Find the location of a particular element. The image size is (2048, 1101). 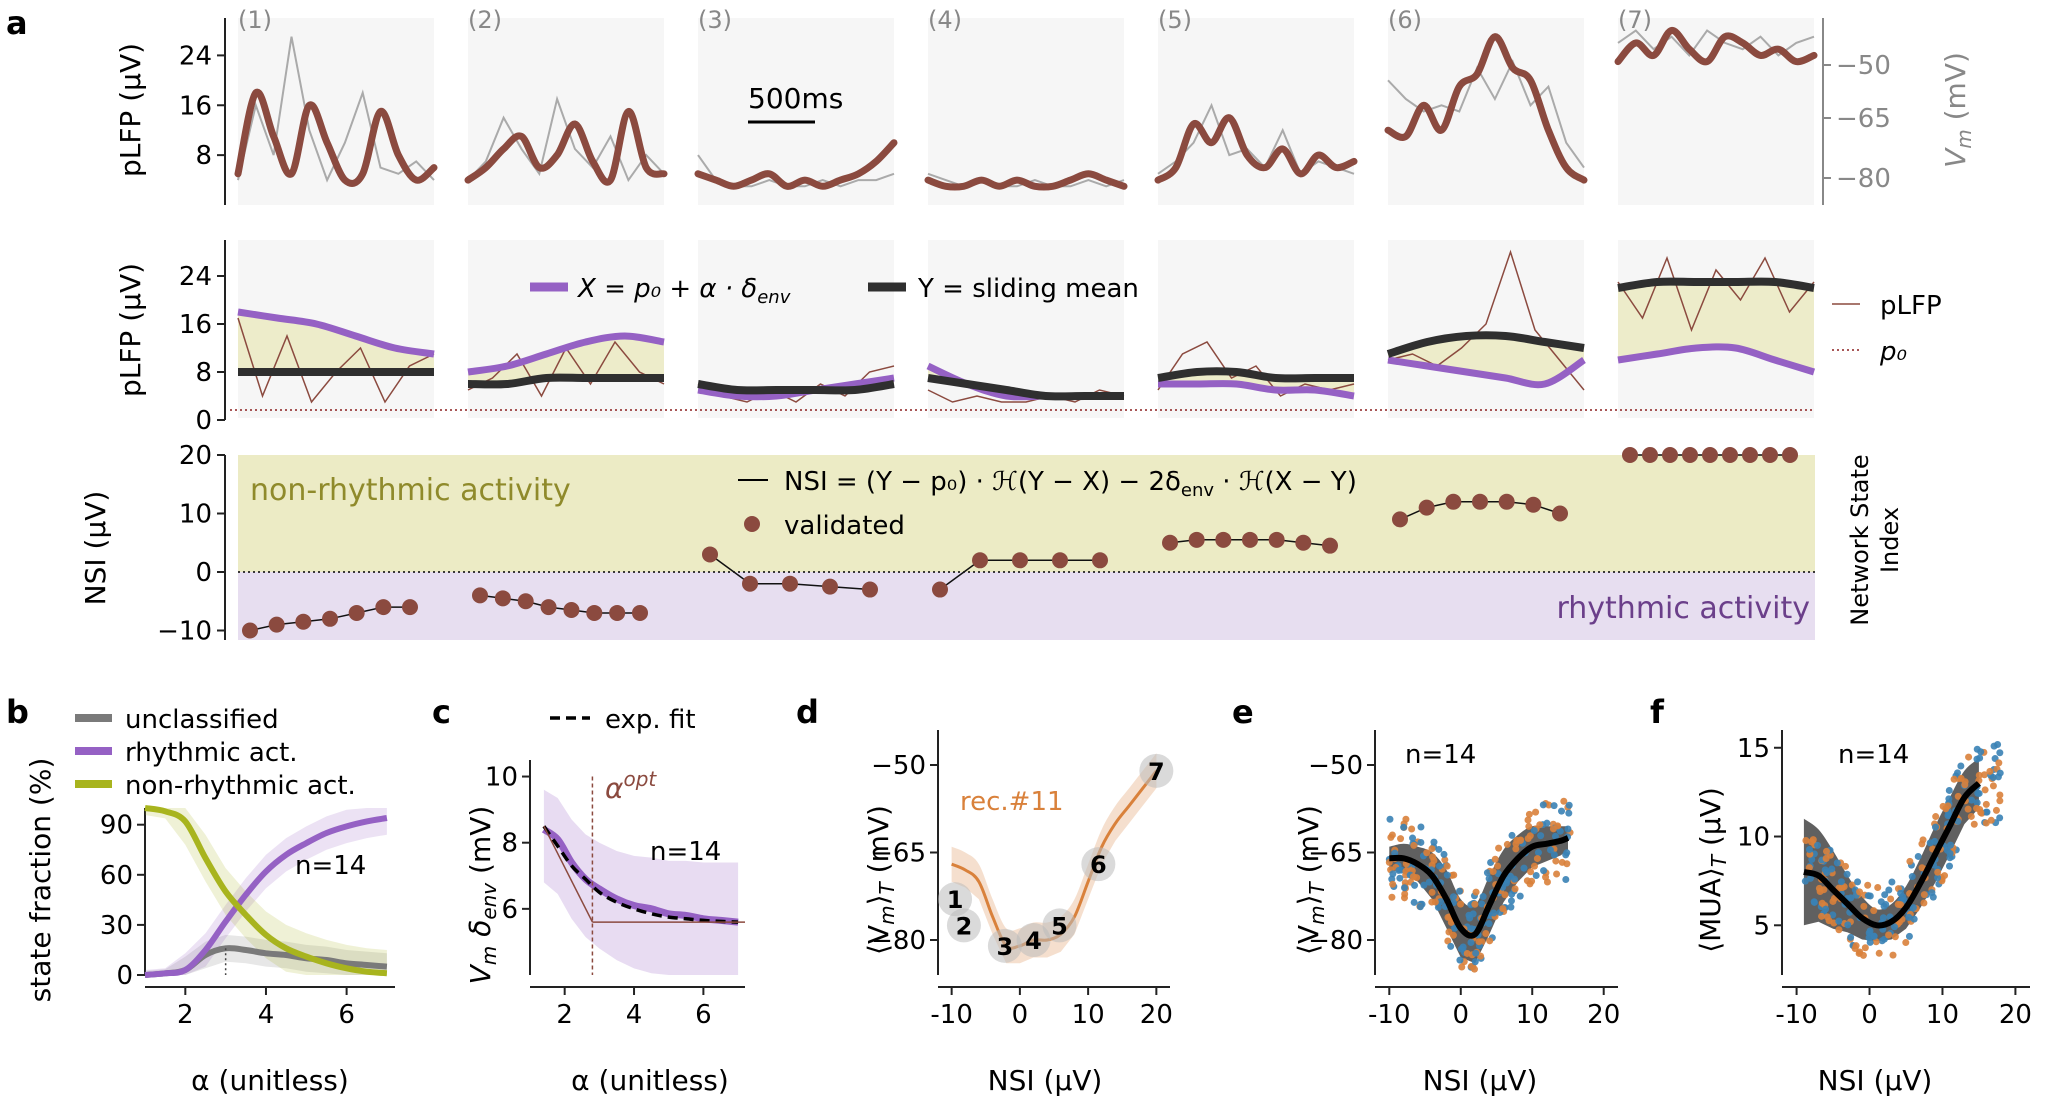

c-band is located at coordinates (641, 882).